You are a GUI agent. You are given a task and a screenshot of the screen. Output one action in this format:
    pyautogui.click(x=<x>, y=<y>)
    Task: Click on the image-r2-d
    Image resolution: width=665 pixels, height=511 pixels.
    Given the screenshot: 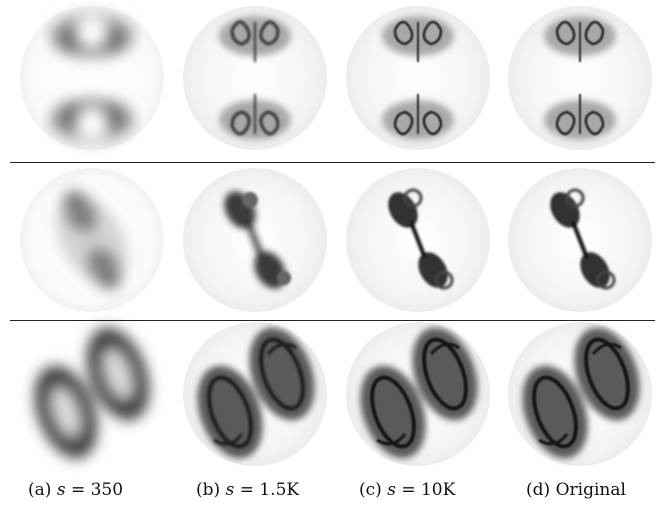 What is the action you would take?
    pyautogui.click(x=580, y=240)
    